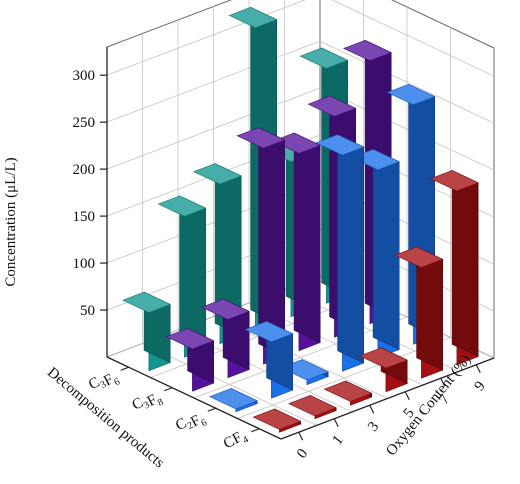  I want to click on y-category-label-2: C2F6, so click(191, 424).